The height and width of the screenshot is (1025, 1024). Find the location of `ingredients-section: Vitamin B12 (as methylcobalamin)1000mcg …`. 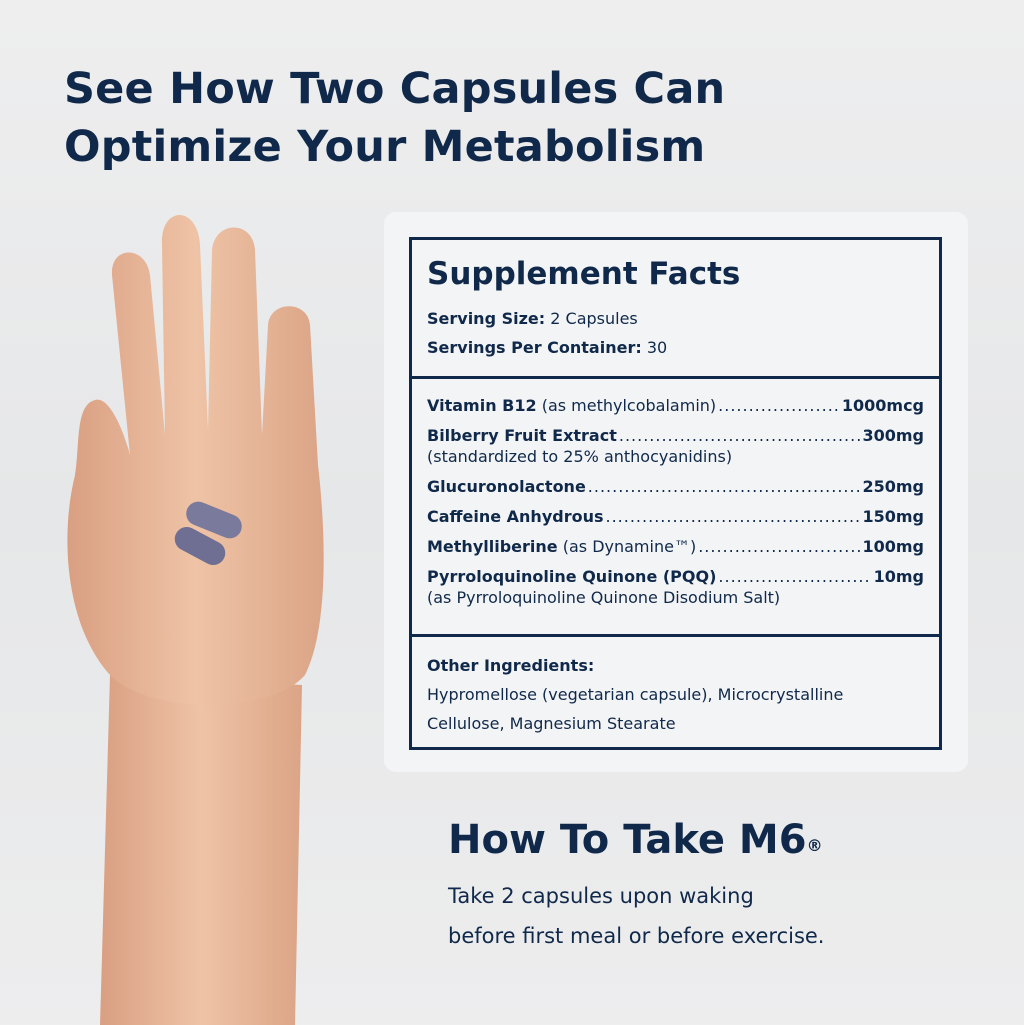

ingredients-section: Vitamin B12 (as methylcobalamin)1000mcg … is located at coordinates (675, 508).